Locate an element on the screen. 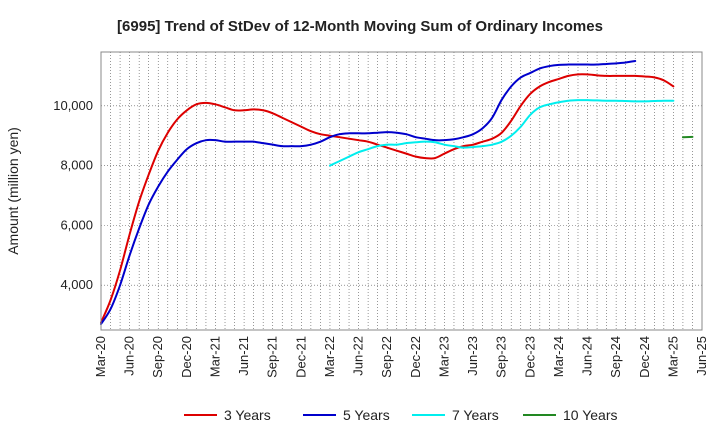 The image size is (720, 440). x-tick-label: Mar-23 is located at coordinates (443, 356).